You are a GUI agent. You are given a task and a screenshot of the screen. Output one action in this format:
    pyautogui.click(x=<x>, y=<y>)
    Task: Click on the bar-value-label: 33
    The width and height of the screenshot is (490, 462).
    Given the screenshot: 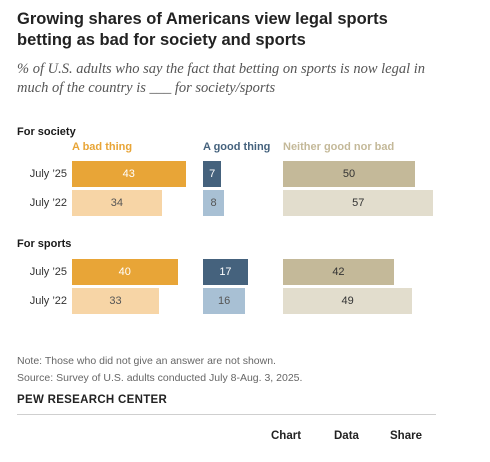 What is the action you would take?
    pyautogui.click(x=115, y=301)
    